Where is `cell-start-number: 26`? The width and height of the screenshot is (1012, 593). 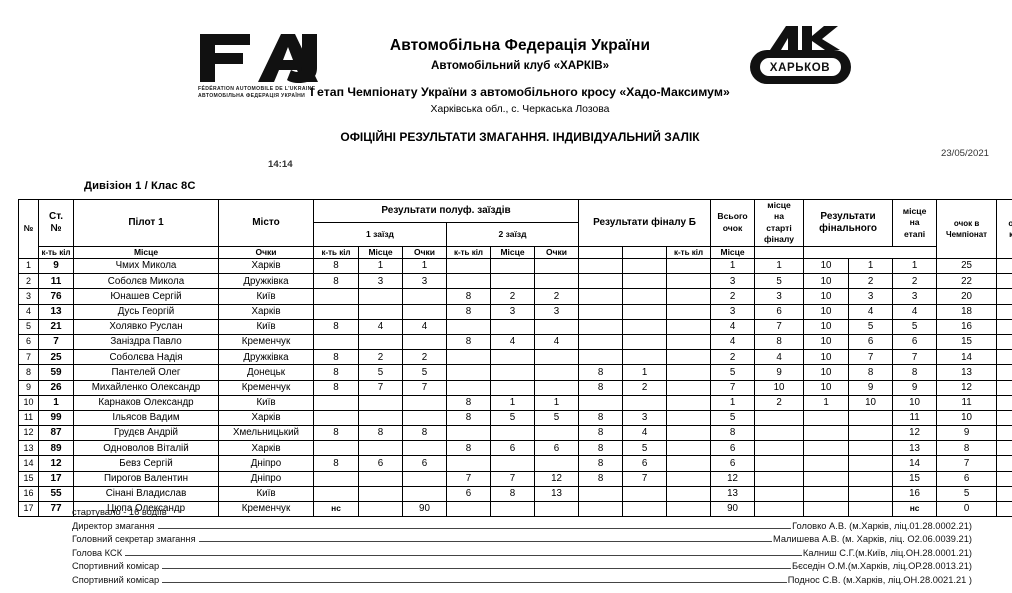
cell-start-number: 26 is located at coordinates (56, 387).